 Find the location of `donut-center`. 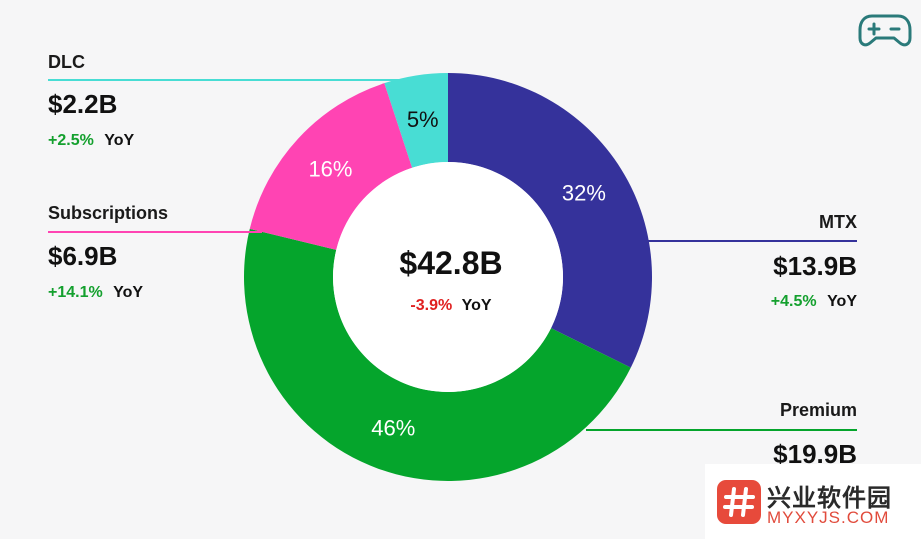

donut-center is located at coordinates (448, 277).